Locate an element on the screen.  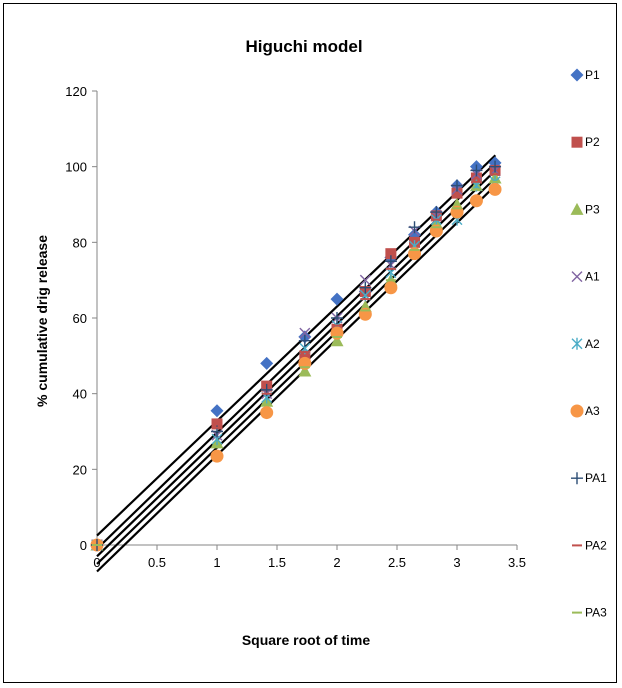
legend-label: PA2 is located at coordinates (596, 545).